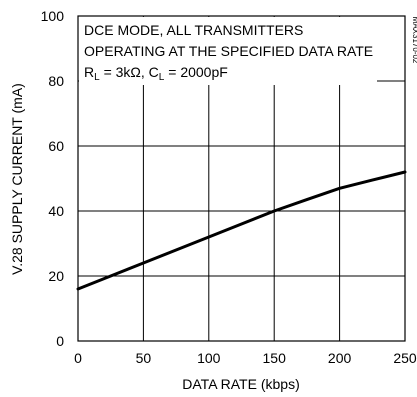 This screenshot has height=397, width=417. Describe the element at coordinates (209, 358) in the screenshot. I see `x-tick-label-100: 100` at that location.